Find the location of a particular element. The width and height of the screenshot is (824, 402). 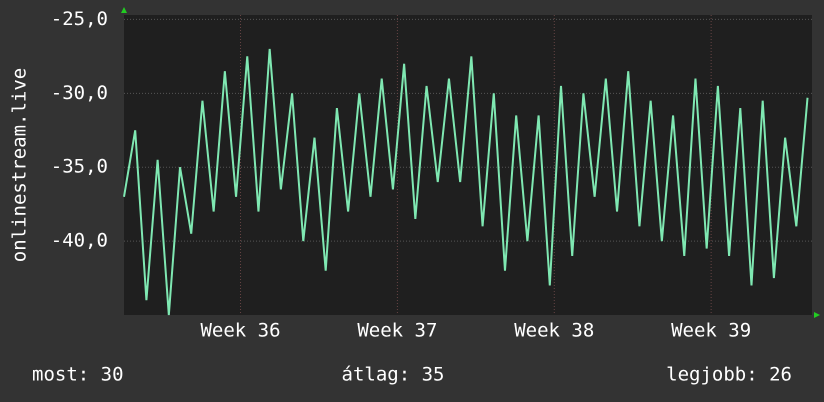

x-tick-label: Week 39 is located at coordinates (711, 331).